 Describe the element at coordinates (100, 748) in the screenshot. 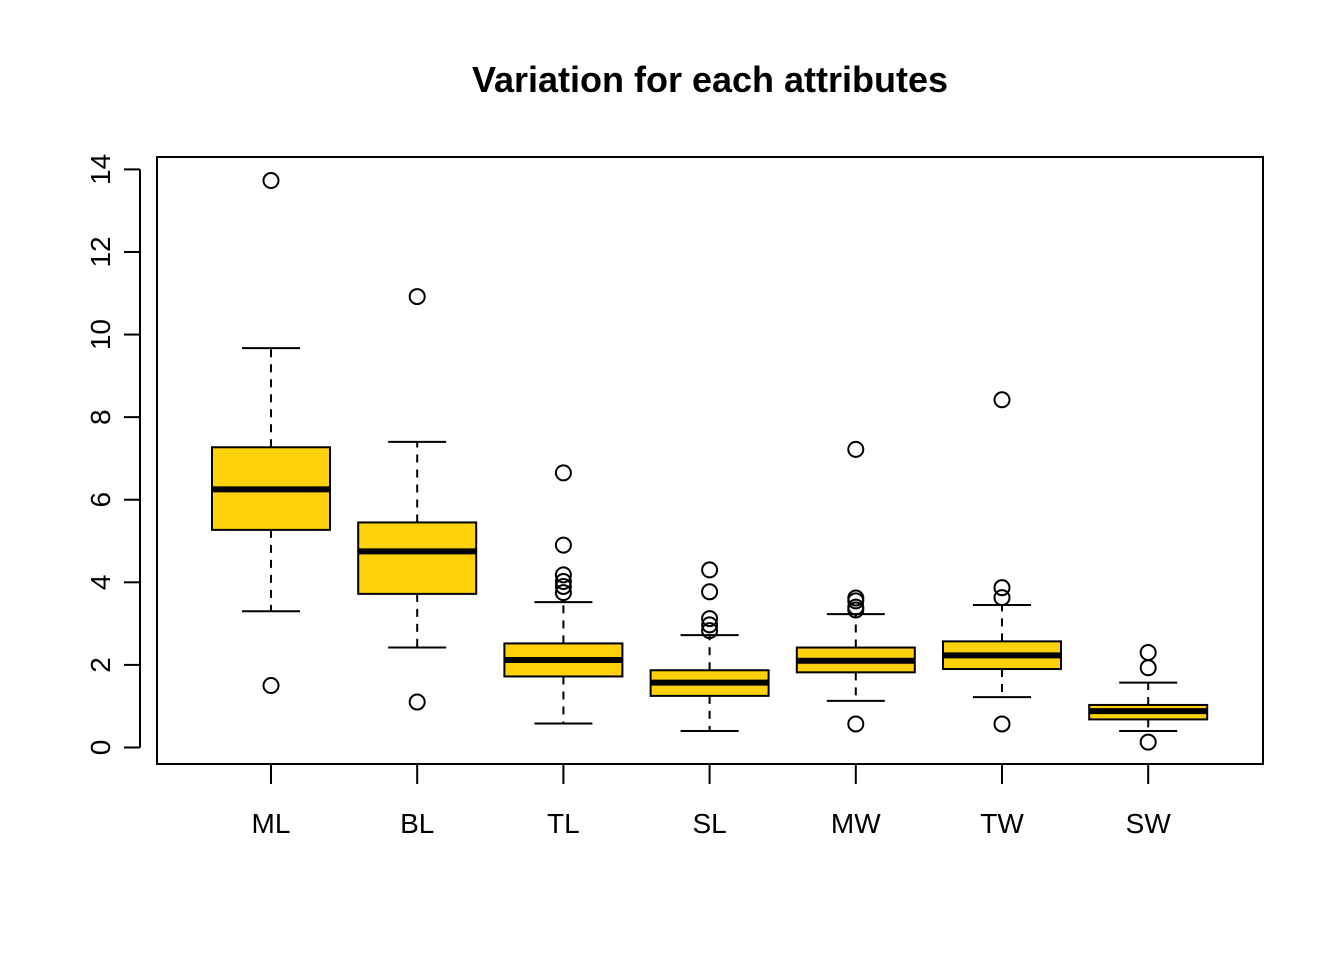

I see `y-tick-label: 0` at that location.